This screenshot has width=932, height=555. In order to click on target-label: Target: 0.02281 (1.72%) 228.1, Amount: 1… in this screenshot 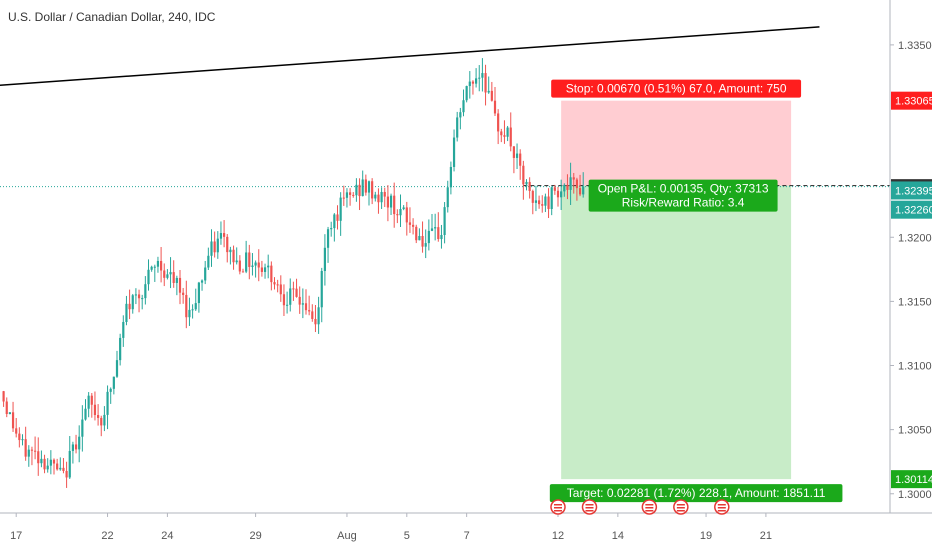, I will do `click(696, 493)`.